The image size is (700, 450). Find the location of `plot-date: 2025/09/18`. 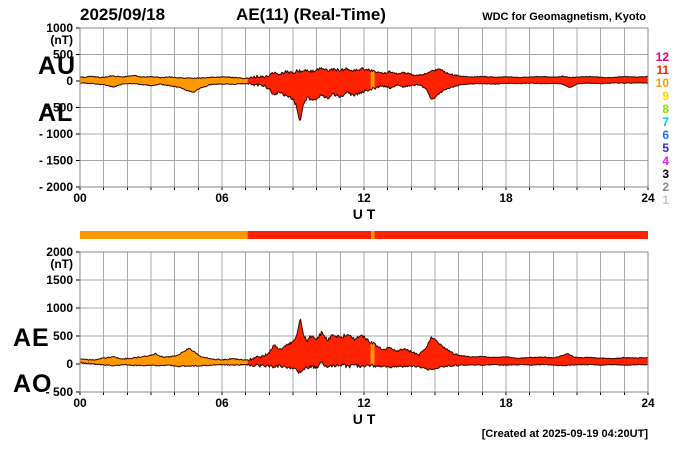

plot-date: 2025/09/18 is located at coordinates (123, 14).